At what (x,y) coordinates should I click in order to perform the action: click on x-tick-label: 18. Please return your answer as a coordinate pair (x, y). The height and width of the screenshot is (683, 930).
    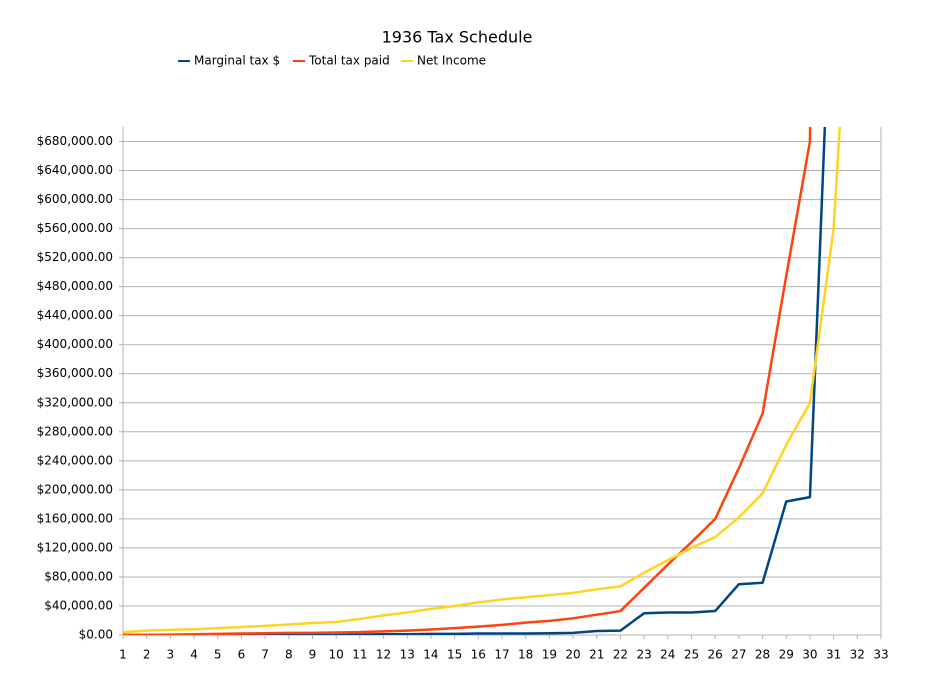
    Looking at the image, I should click on (525, 655).